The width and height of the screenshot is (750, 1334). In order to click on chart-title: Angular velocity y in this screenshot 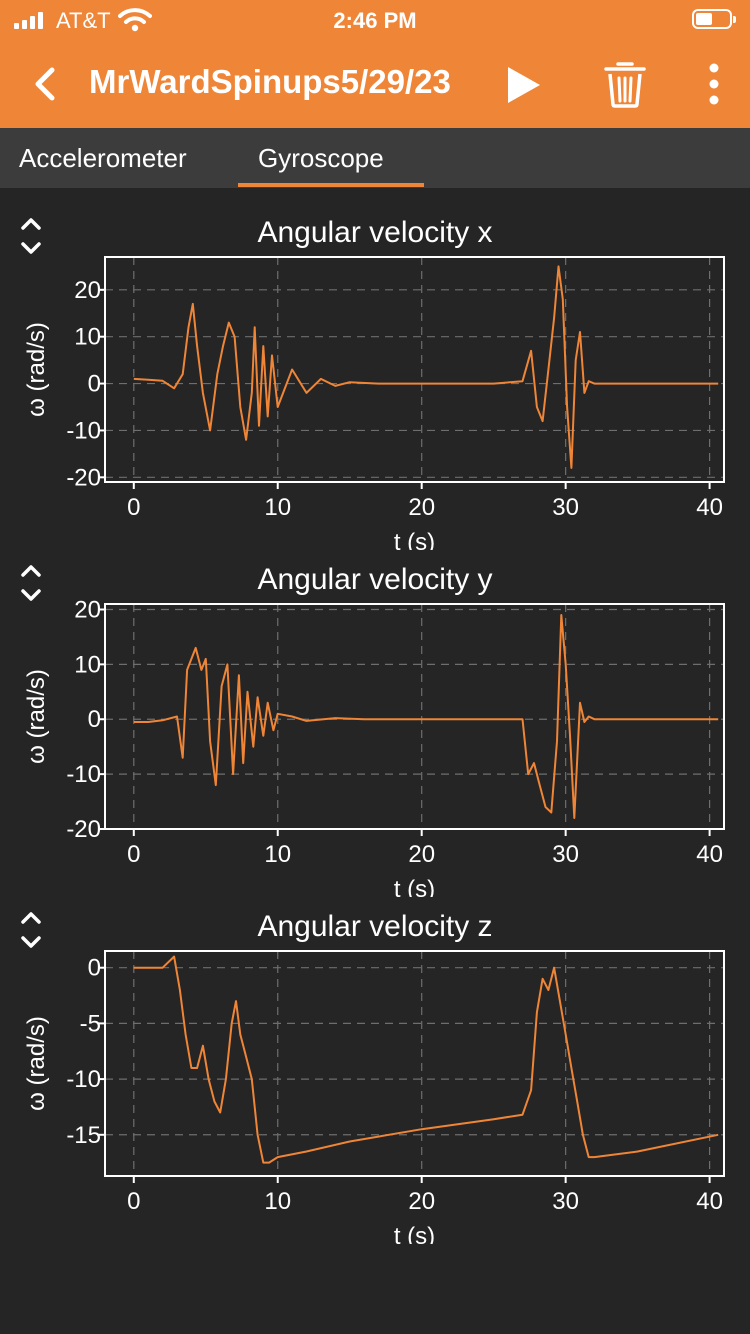, I will do `click(374, 579)`.